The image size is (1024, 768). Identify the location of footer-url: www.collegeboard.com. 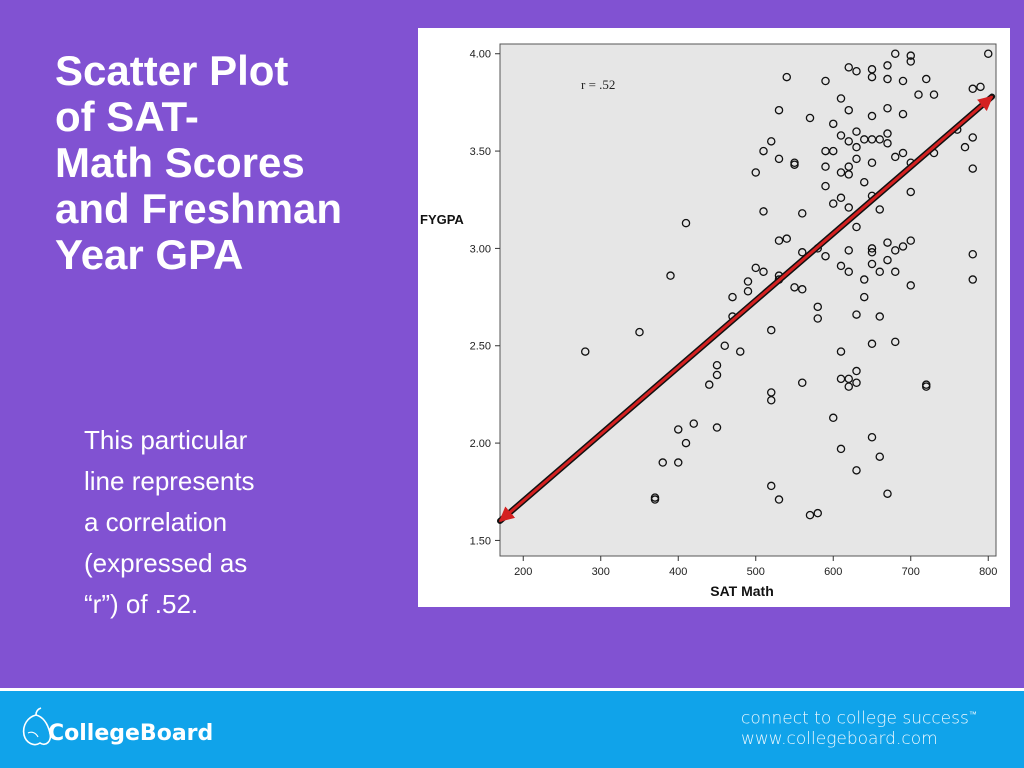
(839, 738).